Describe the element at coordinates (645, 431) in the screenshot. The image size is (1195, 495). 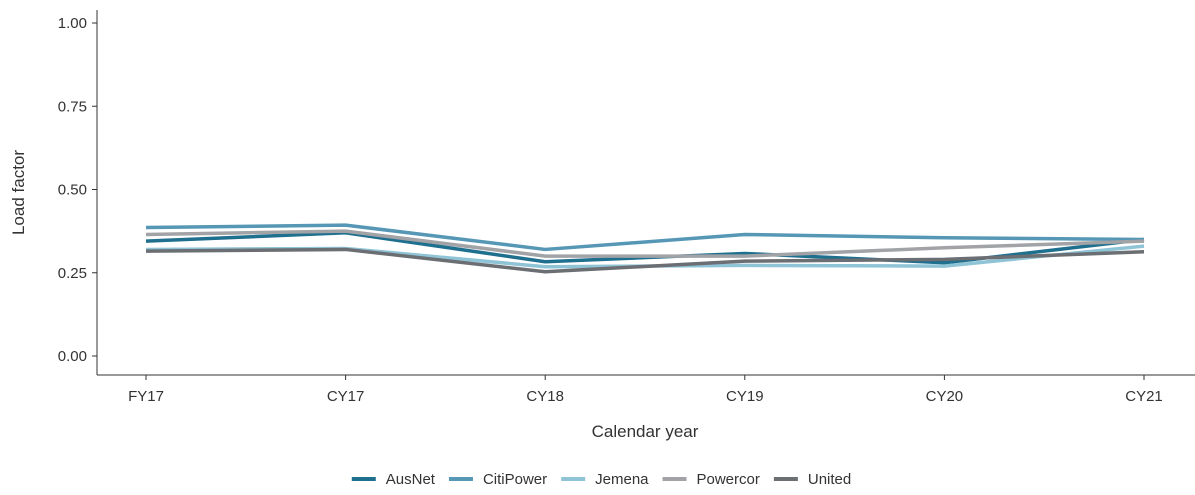
I see `x-axis-title: Calendar year` at that location.